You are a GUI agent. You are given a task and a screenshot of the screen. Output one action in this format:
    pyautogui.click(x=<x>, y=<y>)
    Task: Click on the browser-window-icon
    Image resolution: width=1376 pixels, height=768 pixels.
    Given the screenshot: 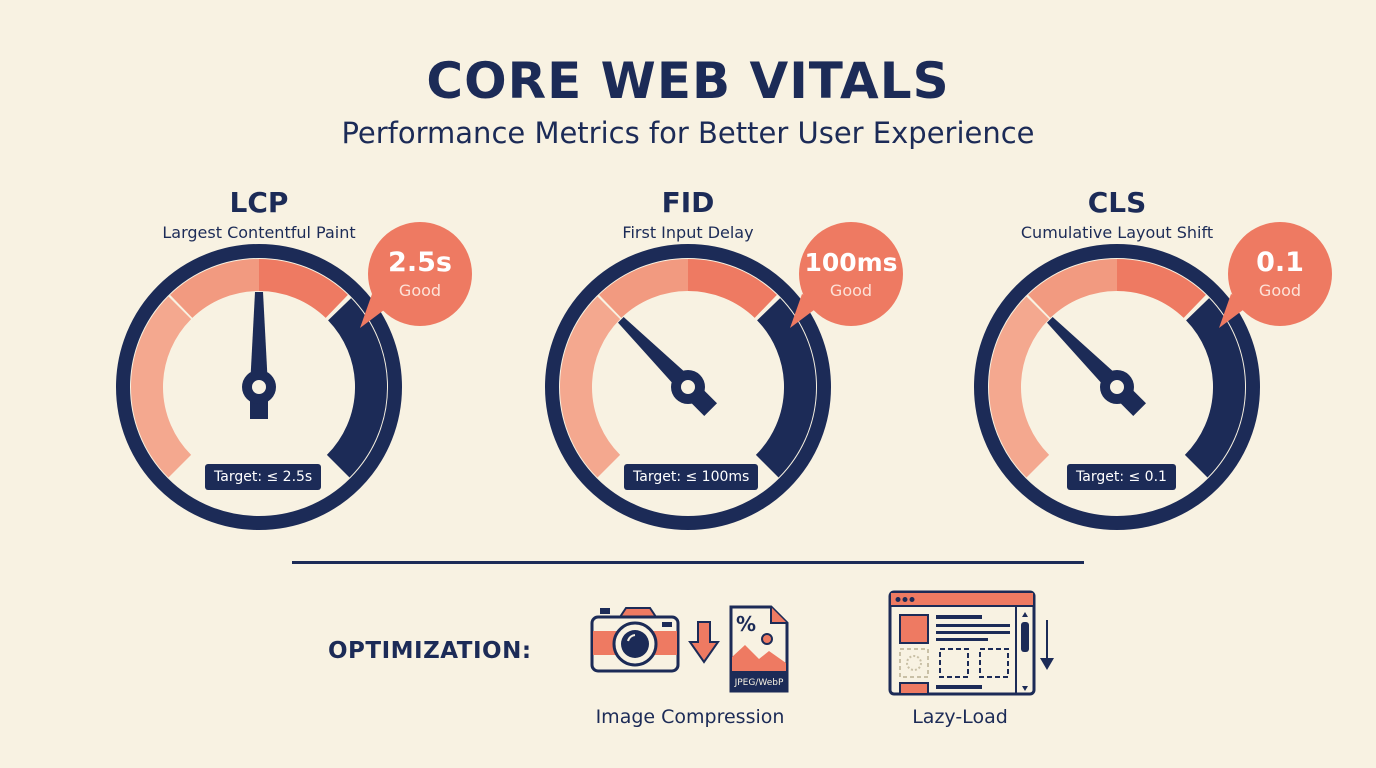 What is the action you would take?
    pyautogui.click(x=962, y=643)
    